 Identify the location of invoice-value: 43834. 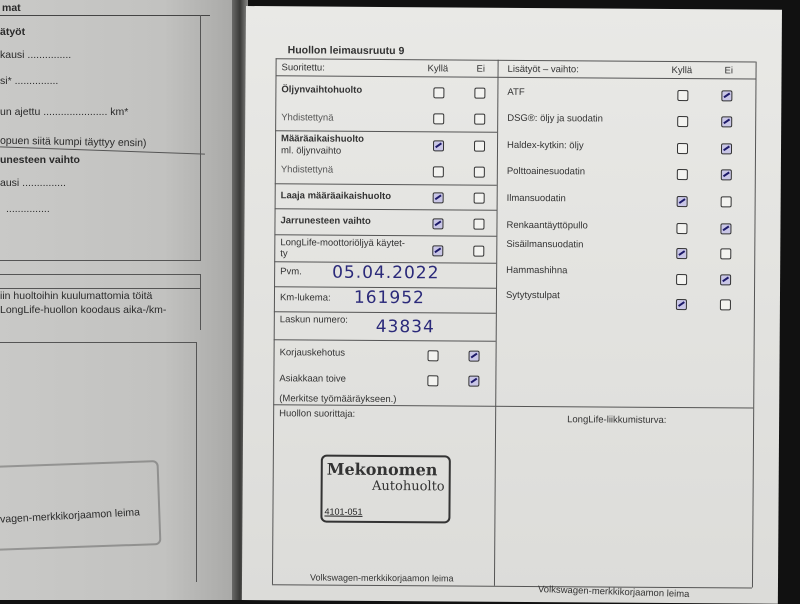
(405, 327).